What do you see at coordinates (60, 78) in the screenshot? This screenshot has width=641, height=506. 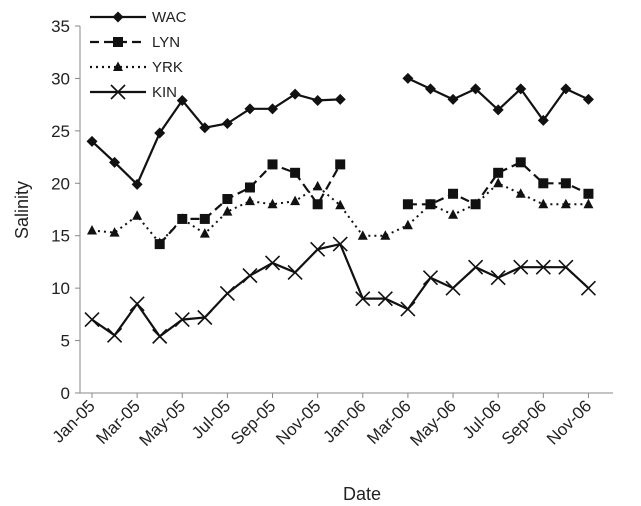 I see `y-tick-label: 30` at bounding box center [60, 78].